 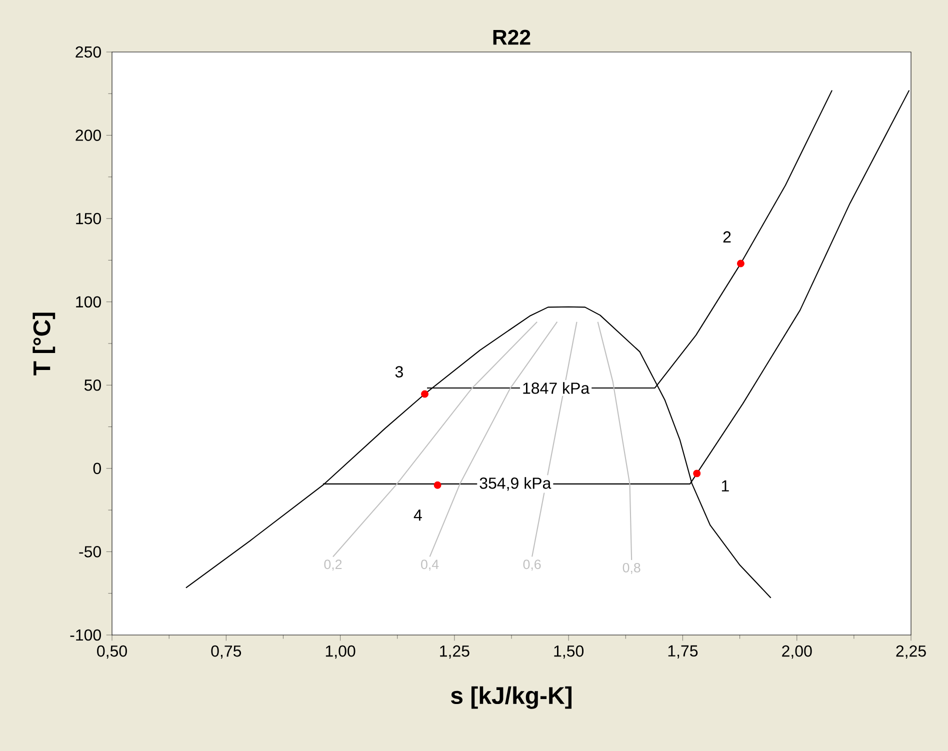 What do you see at coordinates (727, 236) in the screenshot?
I see `annotation: 2` at bounding box center [727, 236].